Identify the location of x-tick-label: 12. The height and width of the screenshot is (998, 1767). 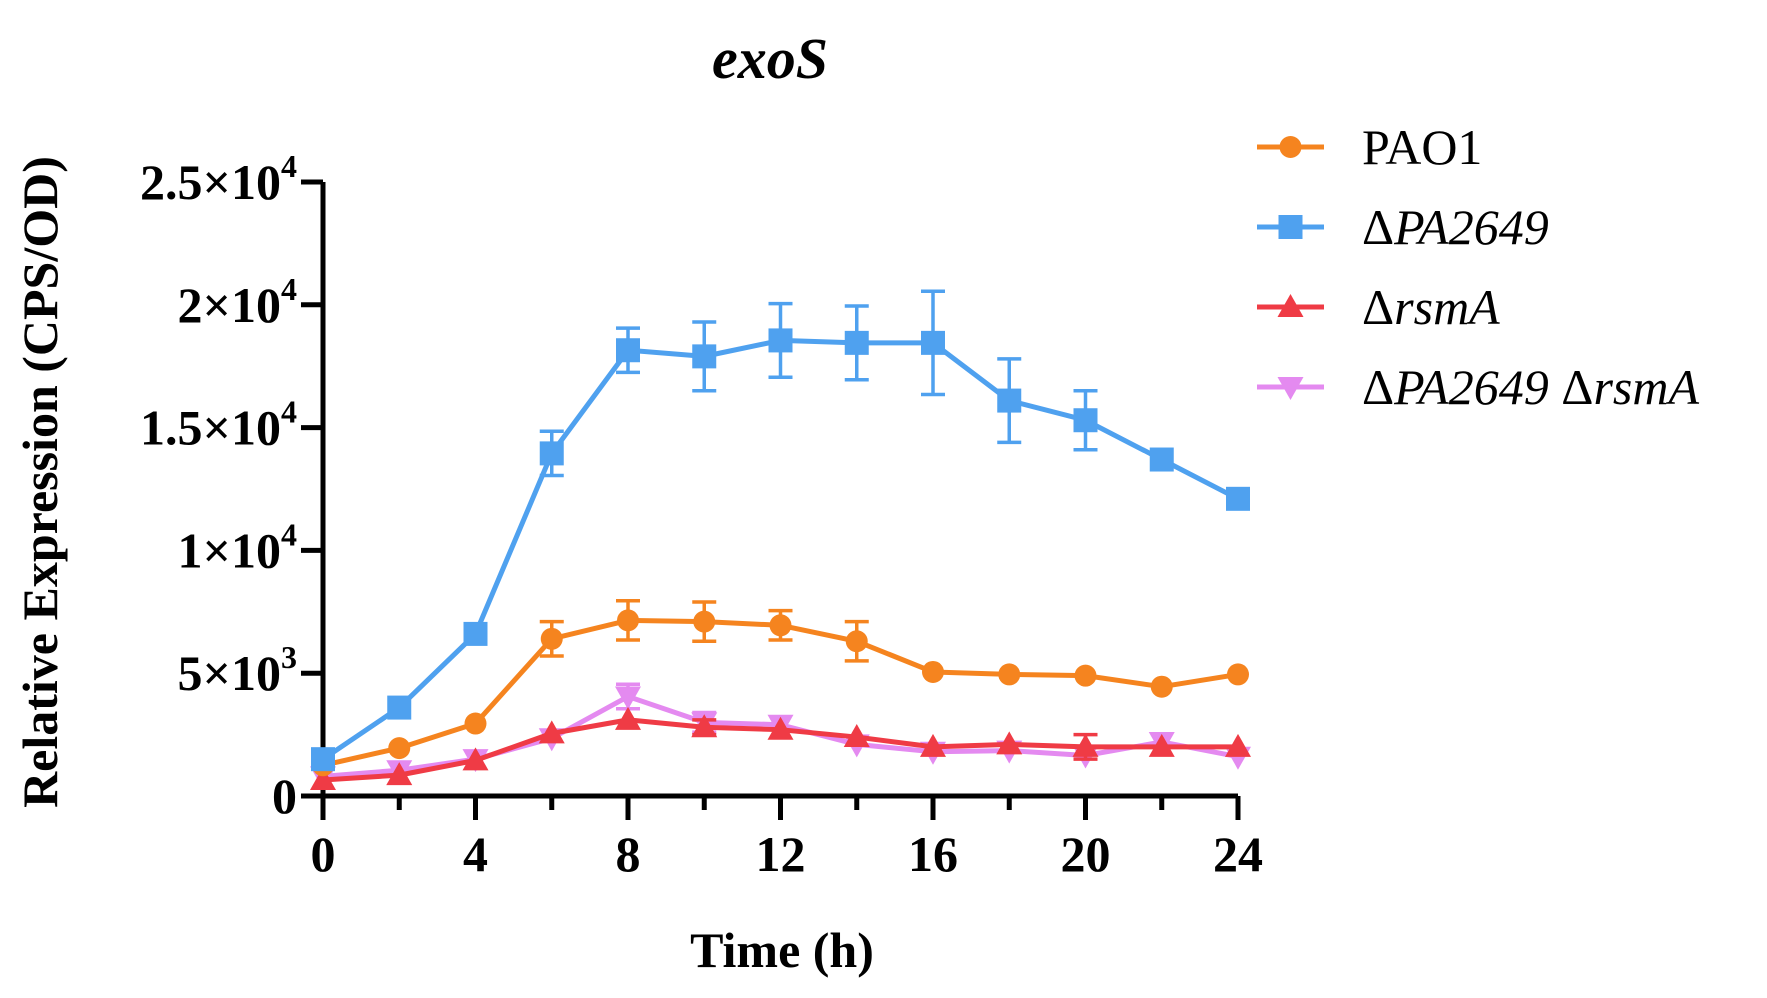
(781, 854).